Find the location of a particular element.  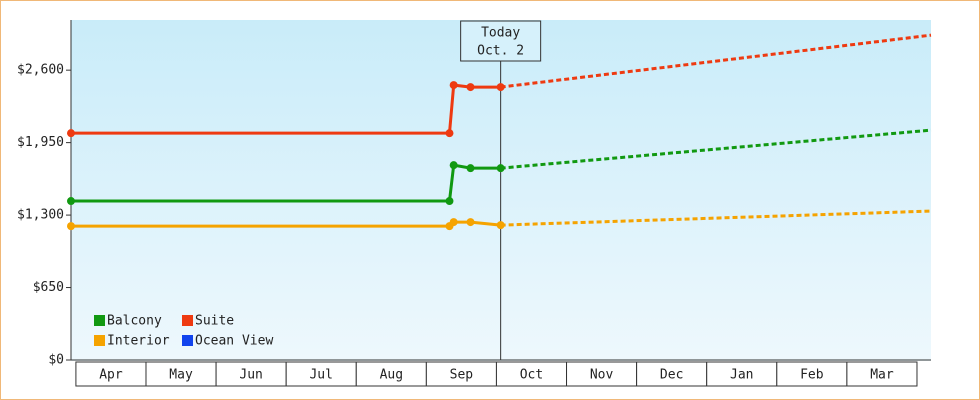

x-tick-label: Aug is located at coordinates (391, 375).